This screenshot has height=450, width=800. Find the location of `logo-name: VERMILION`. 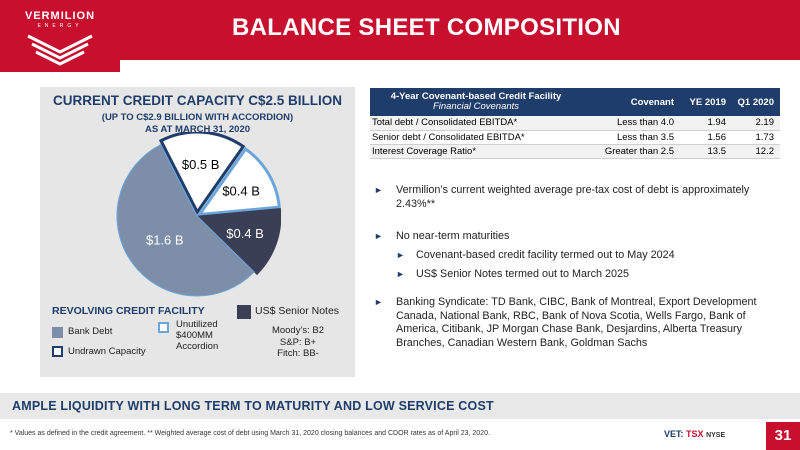

logo-name: VERMILION is located at coordinates (60, 16).